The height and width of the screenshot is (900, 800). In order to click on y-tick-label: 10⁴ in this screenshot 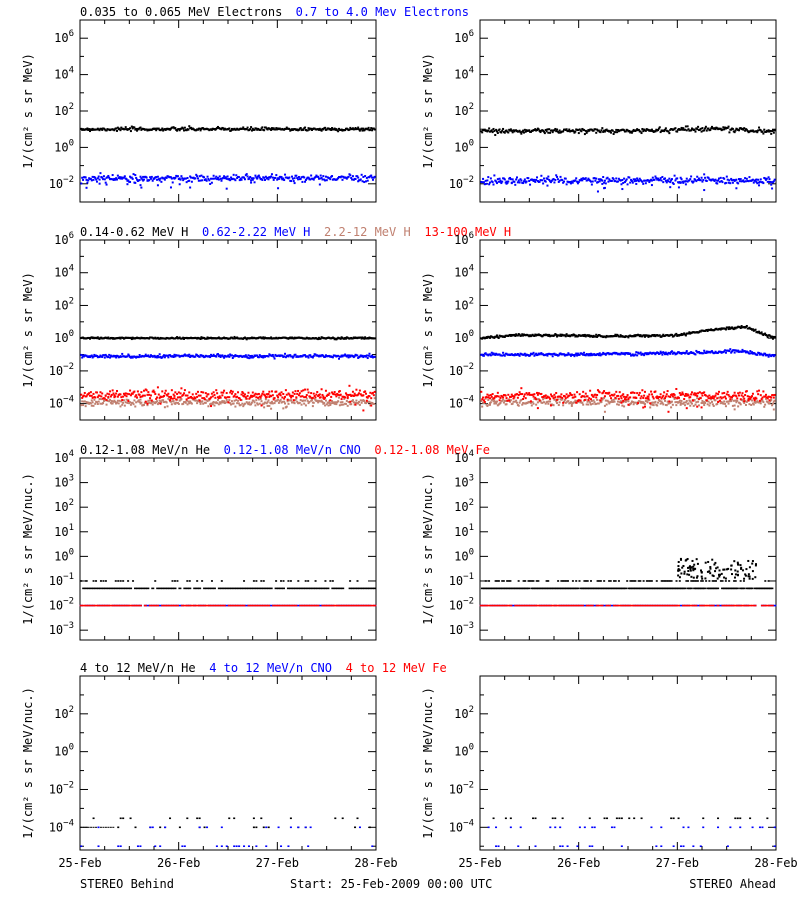, I will do `click(64, 457)`.